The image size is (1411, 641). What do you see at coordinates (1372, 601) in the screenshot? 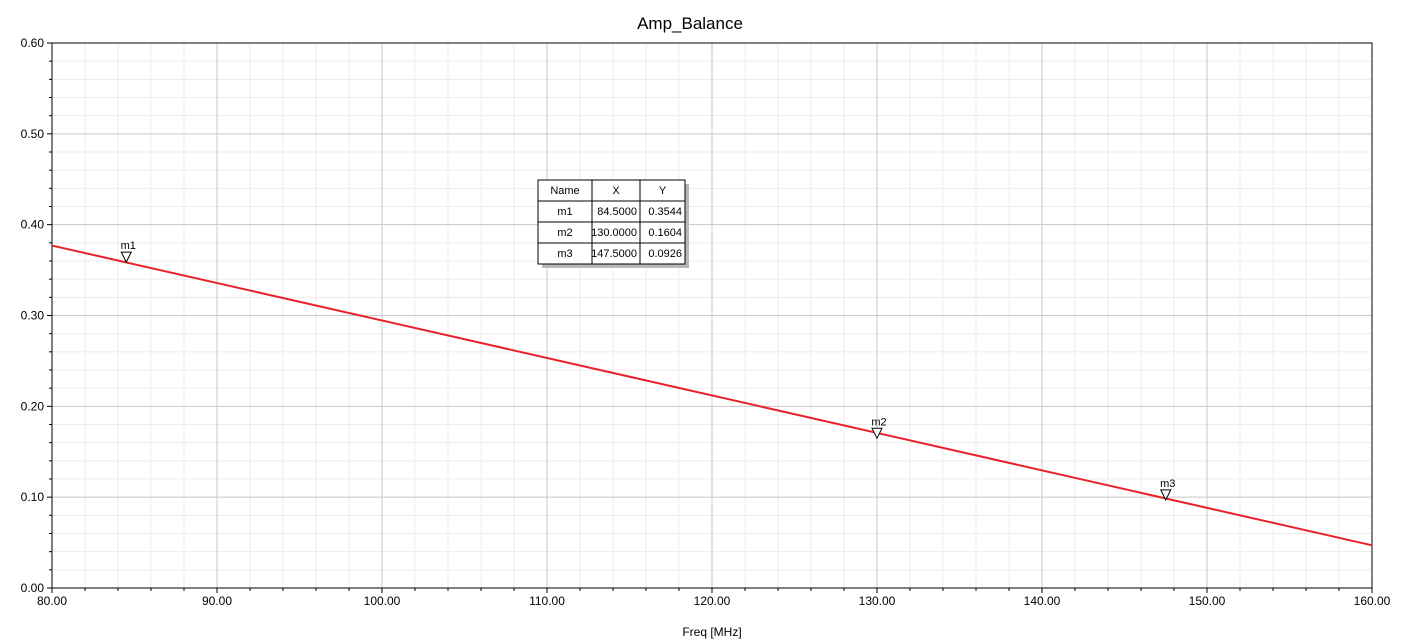
I see `x-tick-label: 160.00` at bounding box center [1372, 601].